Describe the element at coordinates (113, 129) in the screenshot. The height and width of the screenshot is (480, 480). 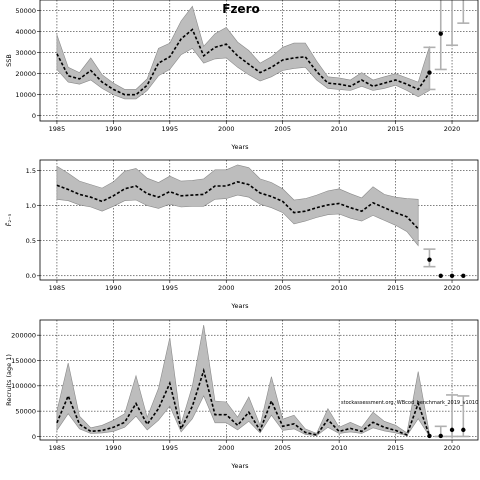
I see `ssb-xtick-label-1990: 1990` at that location.